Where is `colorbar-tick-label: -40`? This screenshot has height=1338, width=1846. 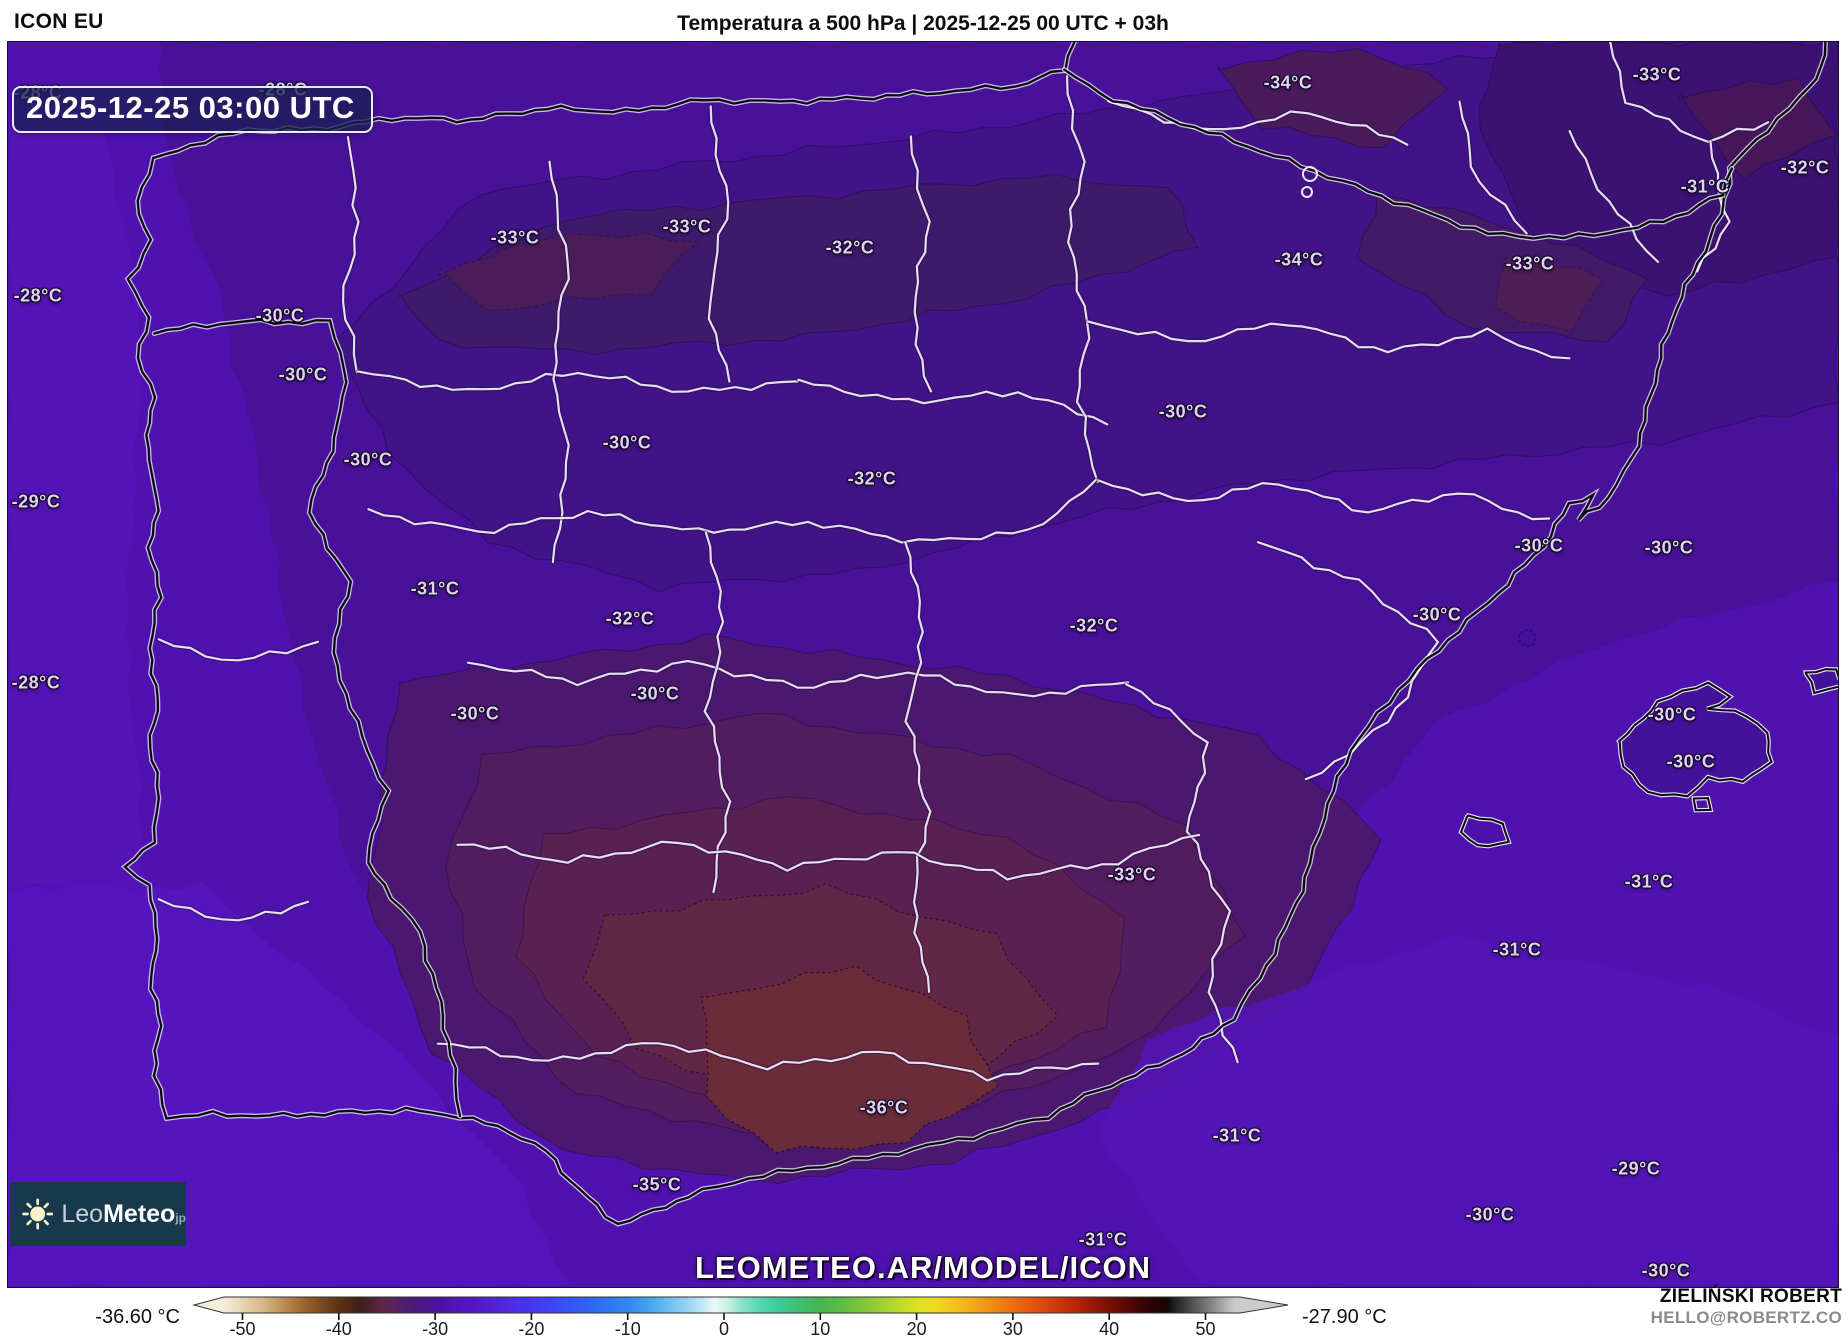 colorbar-tick-label: -40 is located at coordinates (339, 1328).